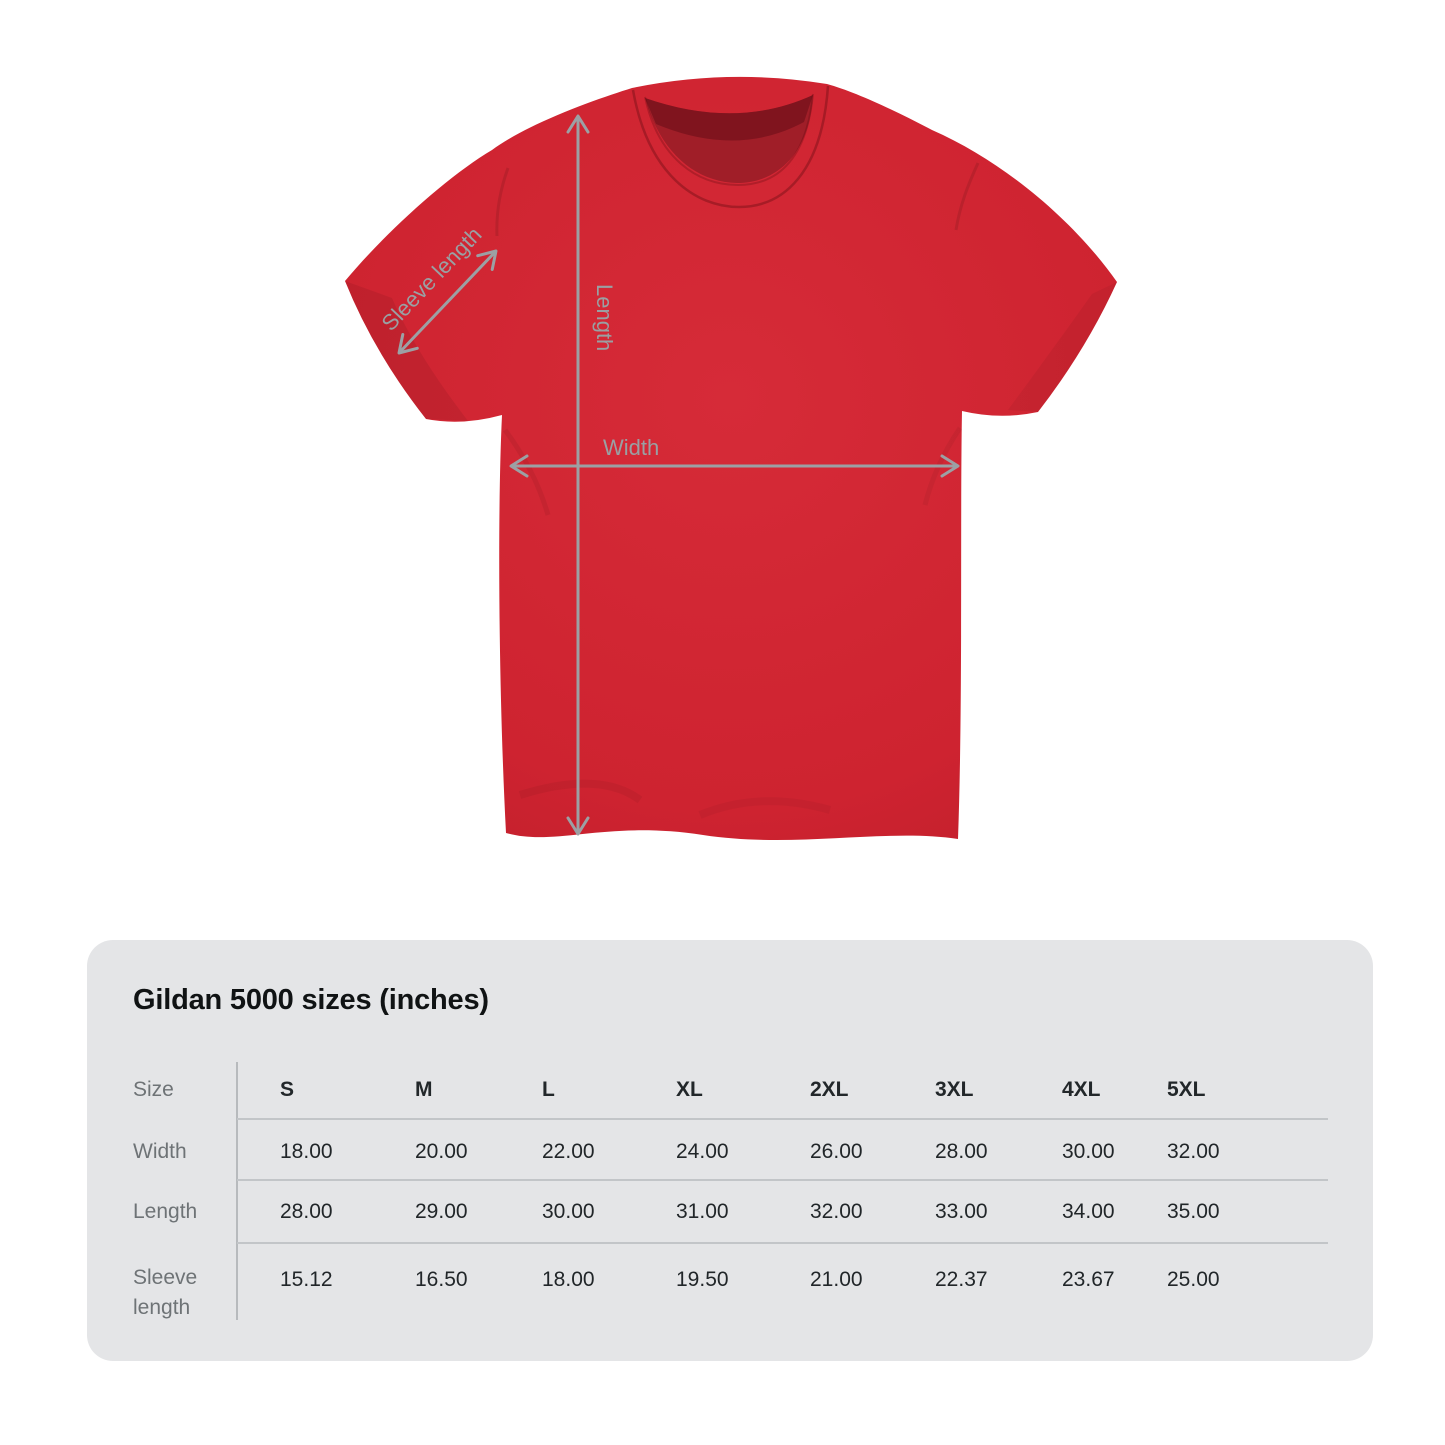 Image resolution: width=1445 pixels, height=1445 pixels. Describe the element at coordinates (961, 1211) in the screenshot. I see `length-value: 33.00` at that location.